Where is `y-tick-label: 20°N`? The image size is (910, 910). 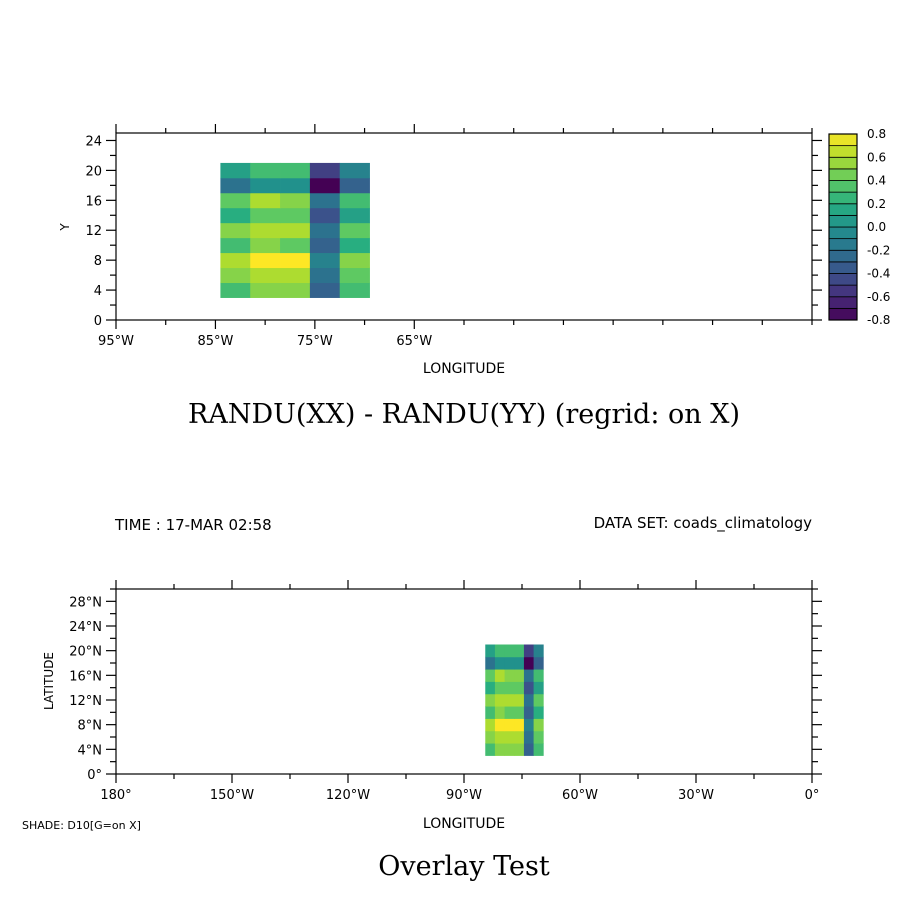 y-tick-label: 20°N is located at coordinates (85, 652).